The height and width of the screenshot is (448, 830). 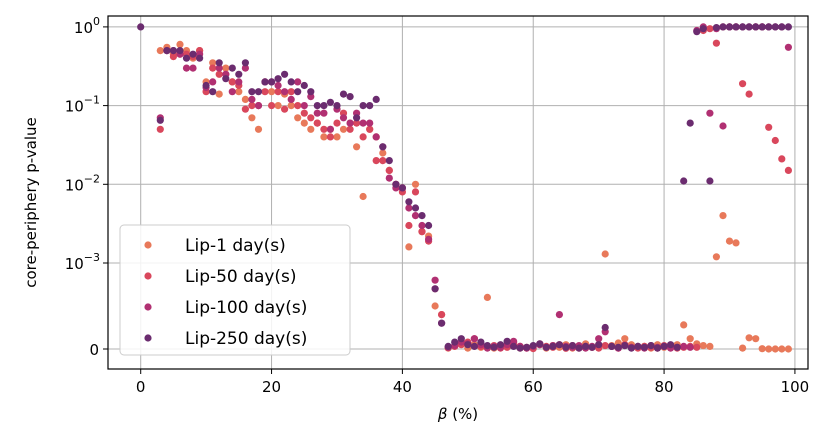 What do you see at coordinates (271, 387) in the screenshot?
I see `x-tick-label: 20` at bounding box center [271, 387].